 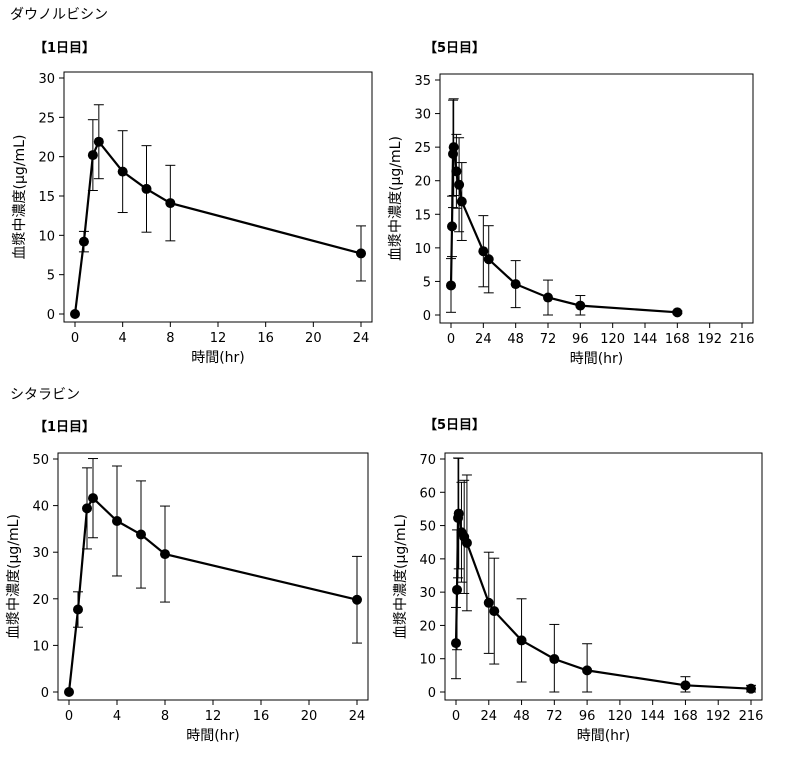 What do you see at coordinates (46, 118) in the screenshot?
I see `y-tick-label: 25` at bounding box center [46, 118].